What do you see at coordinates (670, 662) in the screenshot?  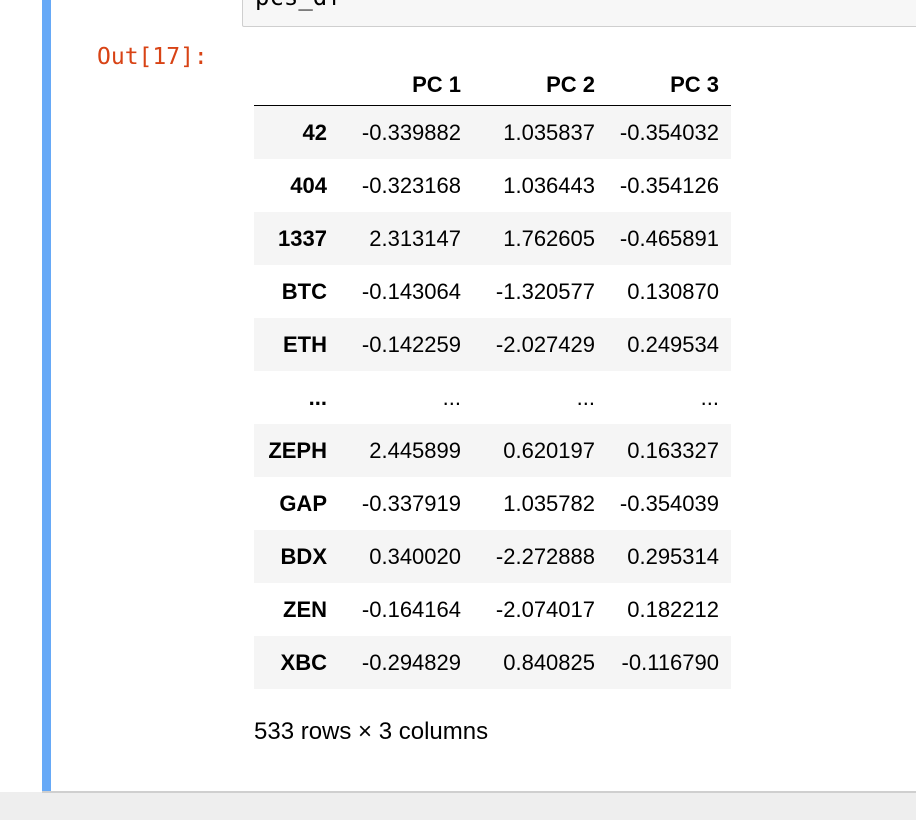 I see `table-cell: -0.116790` at bounding box center [670, 662].